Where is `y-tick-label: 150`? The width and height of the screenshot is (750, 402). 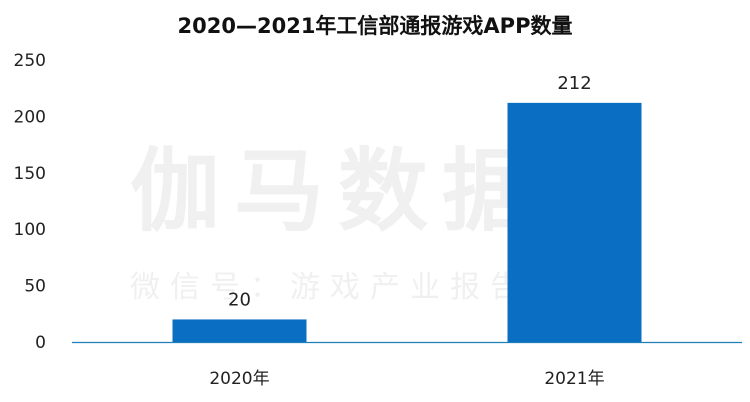 y-tick-label: 150 is located at coordinates (30, 174).